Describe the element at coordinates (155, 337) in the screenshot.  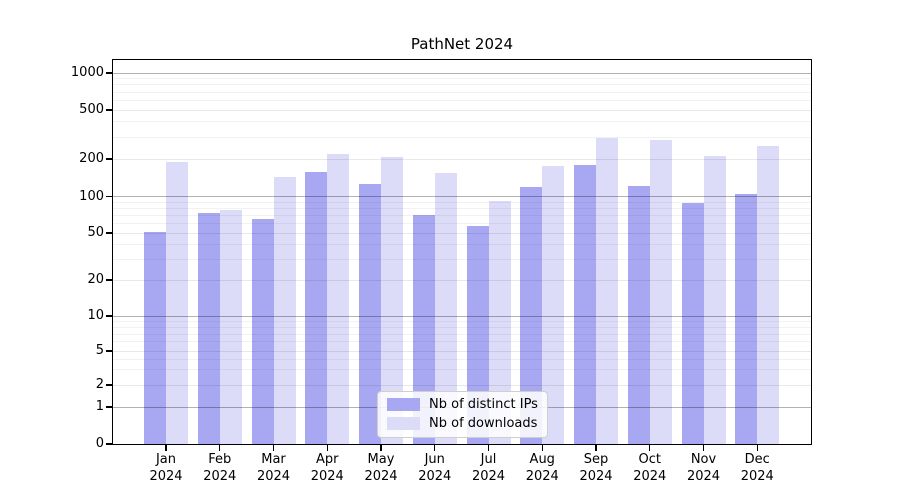
I see `bar-ips-jan` at that location.